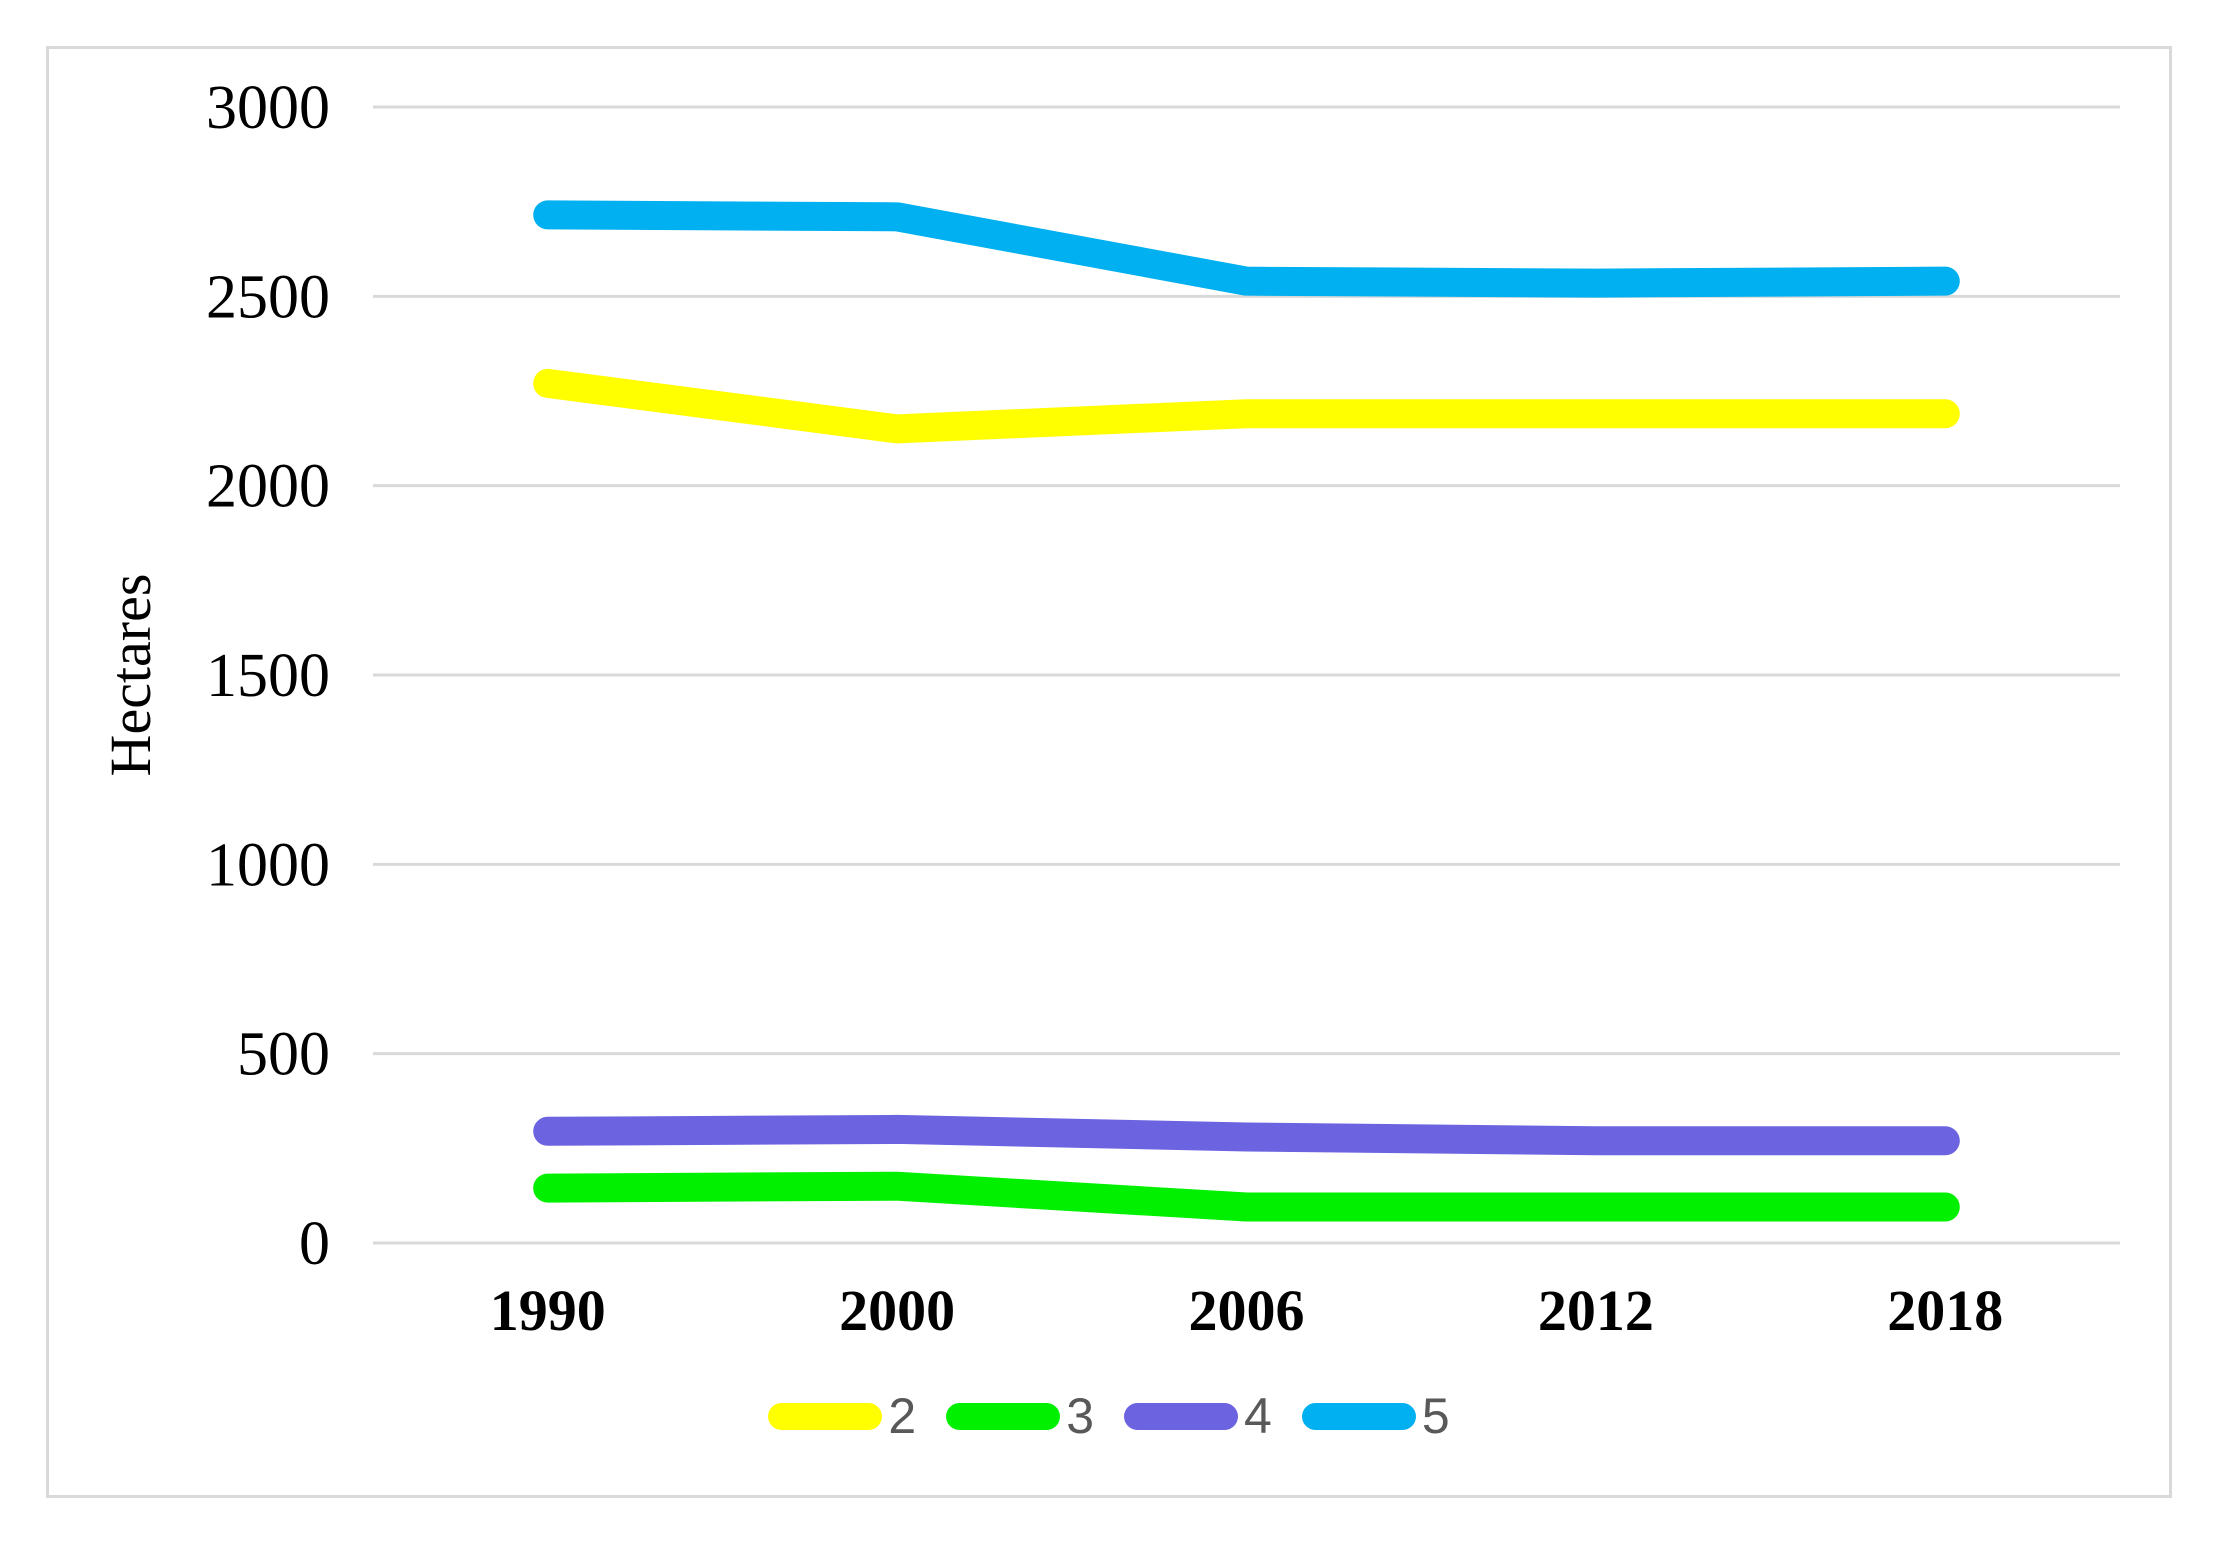  I want to click on x-tick-label: 1990, so click(548, 1310).